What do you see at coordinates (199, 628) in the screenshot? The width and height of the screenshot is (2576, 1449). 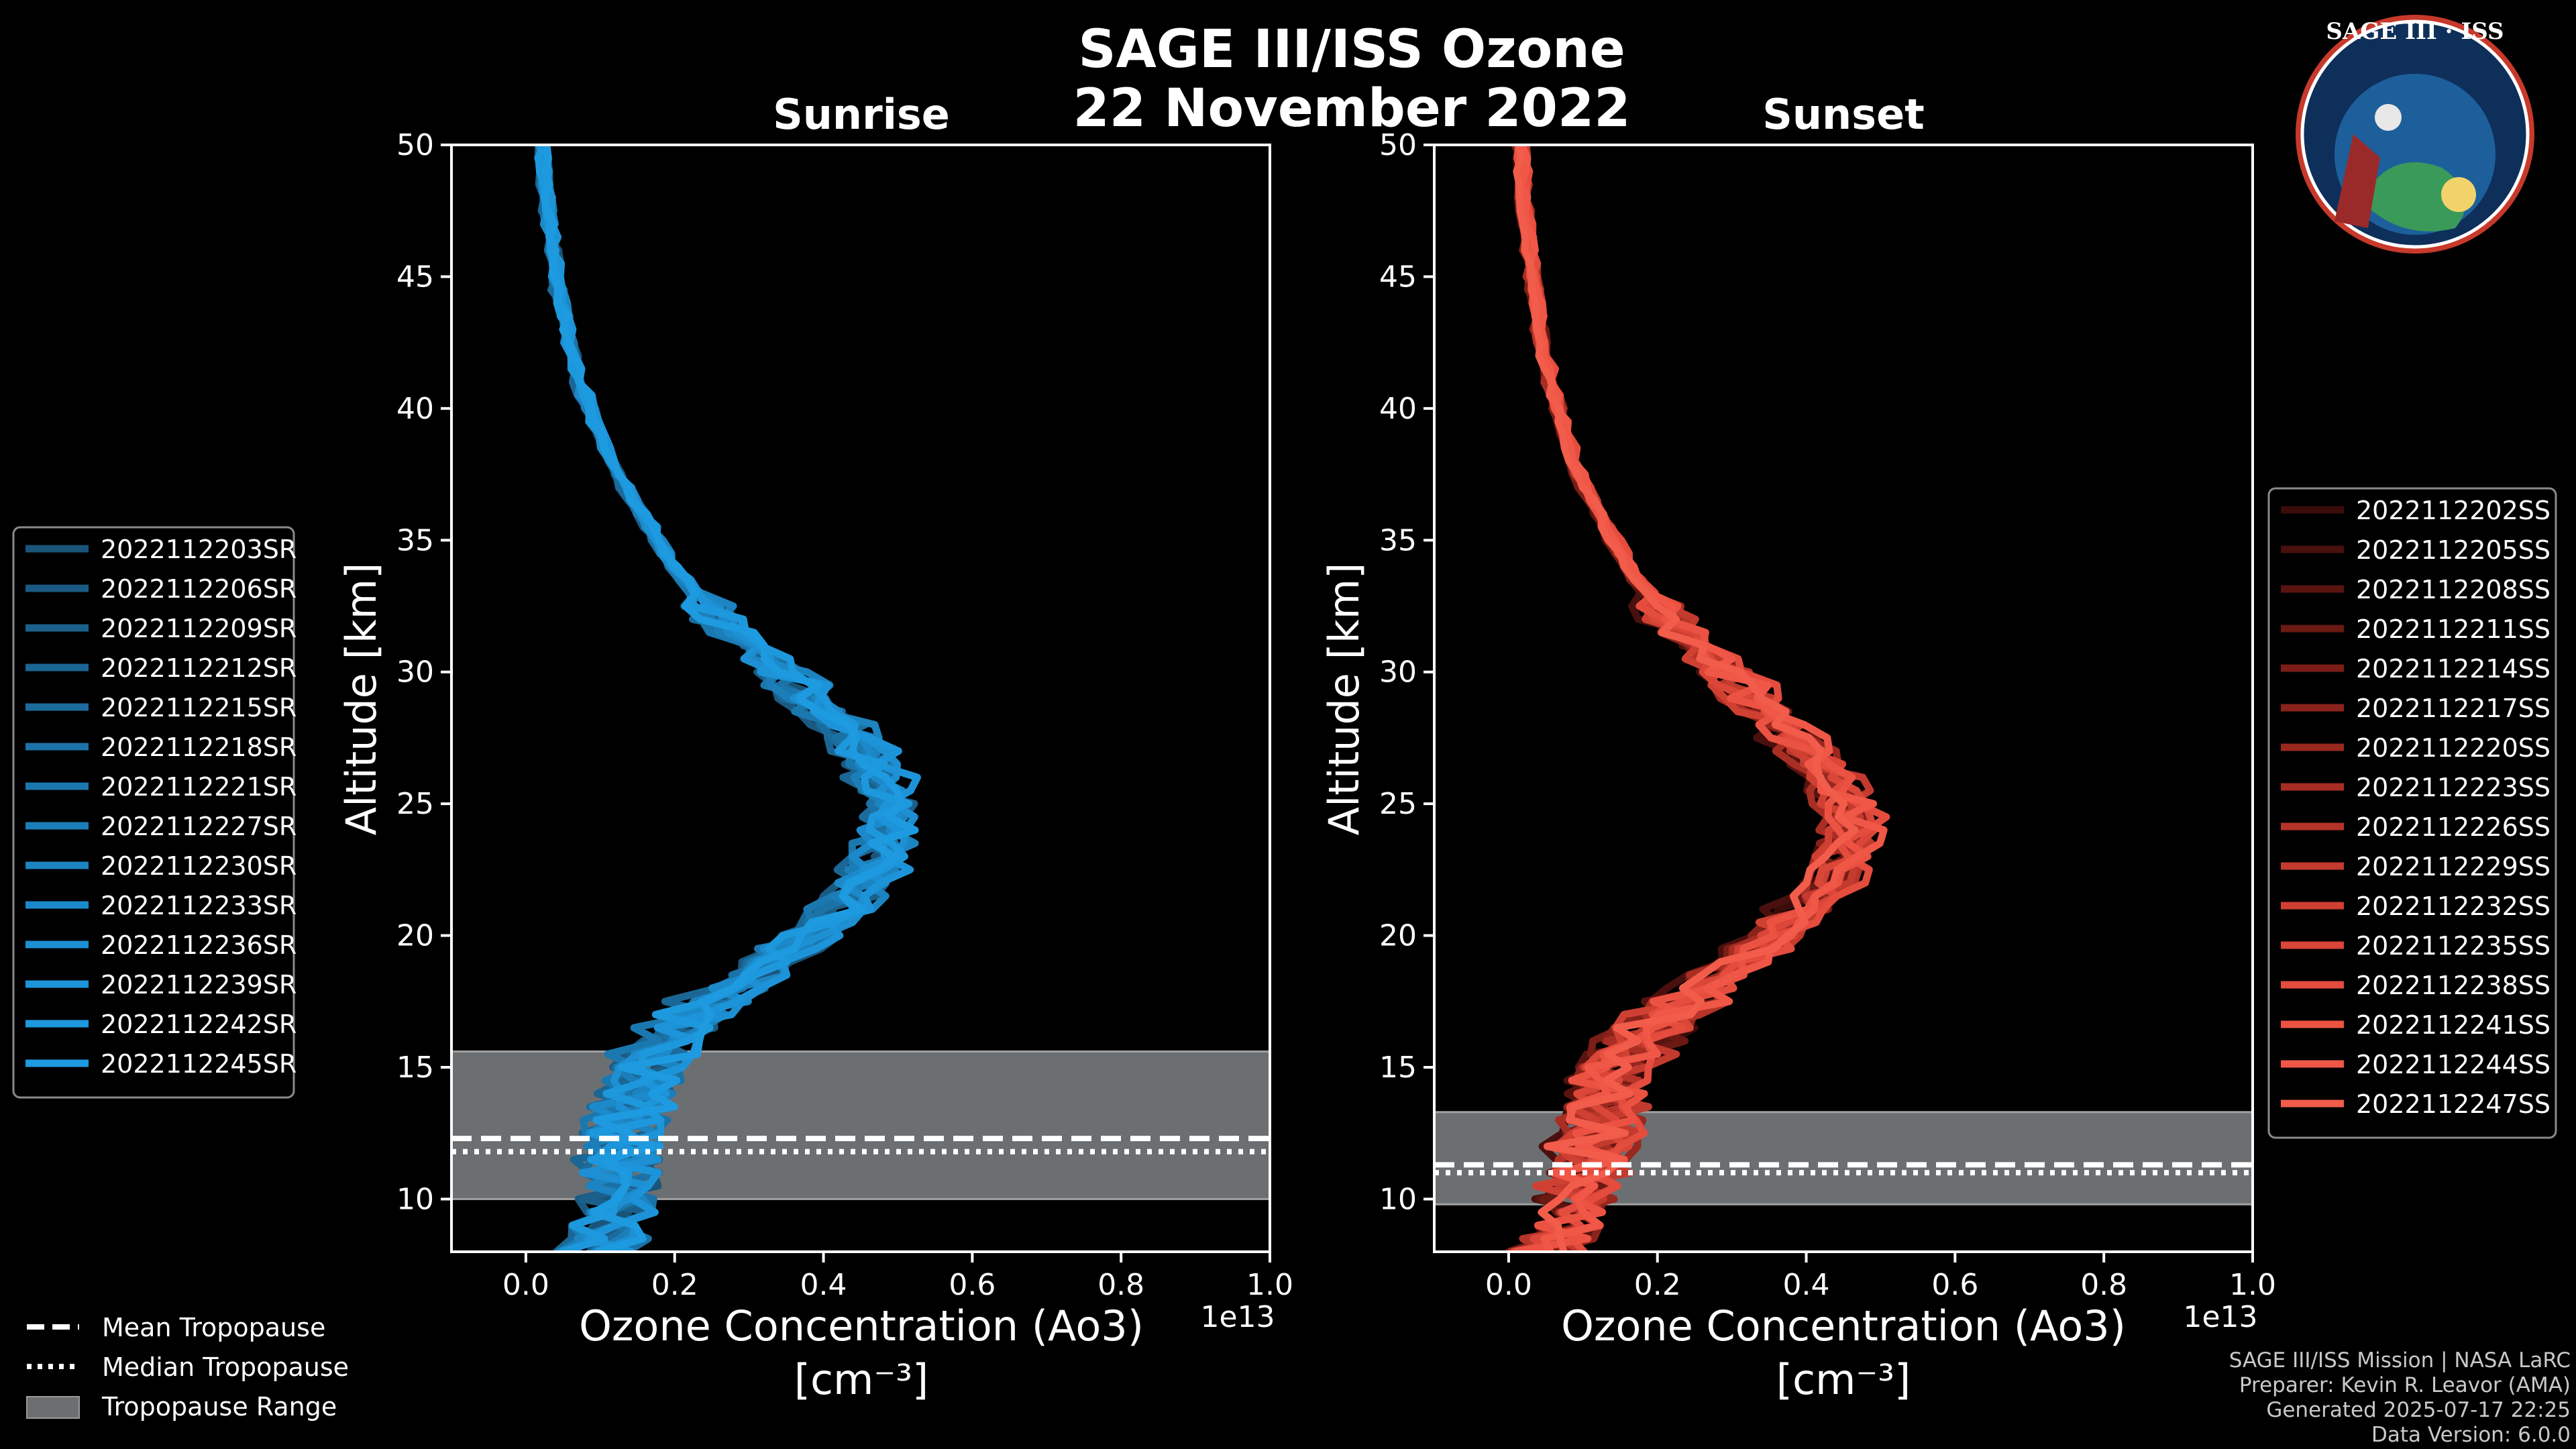 I see `sunrise-legend-label-2022112209SR: 2022112209SR` at bounding box center [199, 628].